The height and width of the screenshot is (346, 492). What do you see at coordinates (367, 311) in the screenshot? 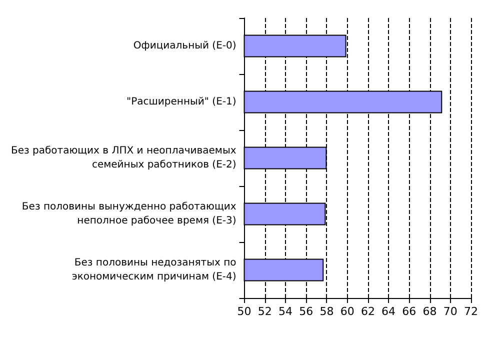
I see `x-tick-label: 62` at bounding box center [367, 311].